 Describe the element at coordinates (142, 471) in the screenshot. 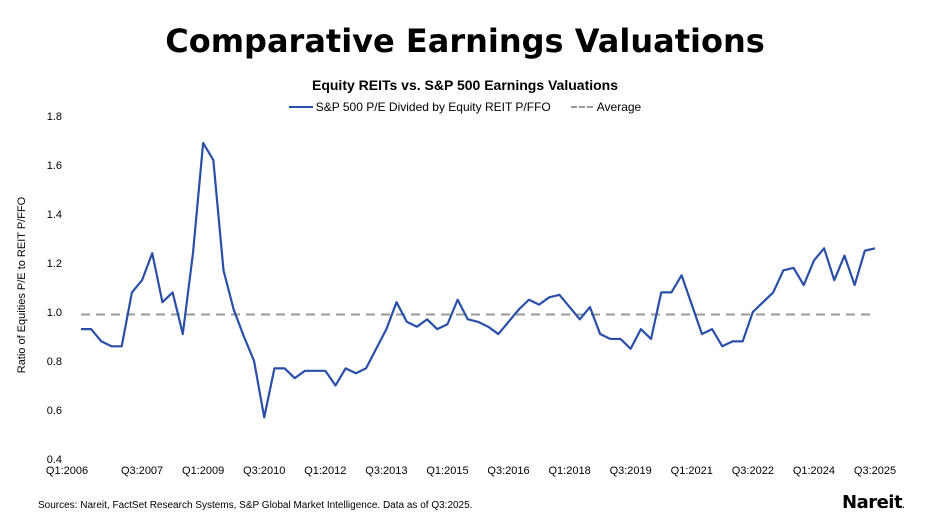

I see `x-tick-label: Q3:2007` at that location.